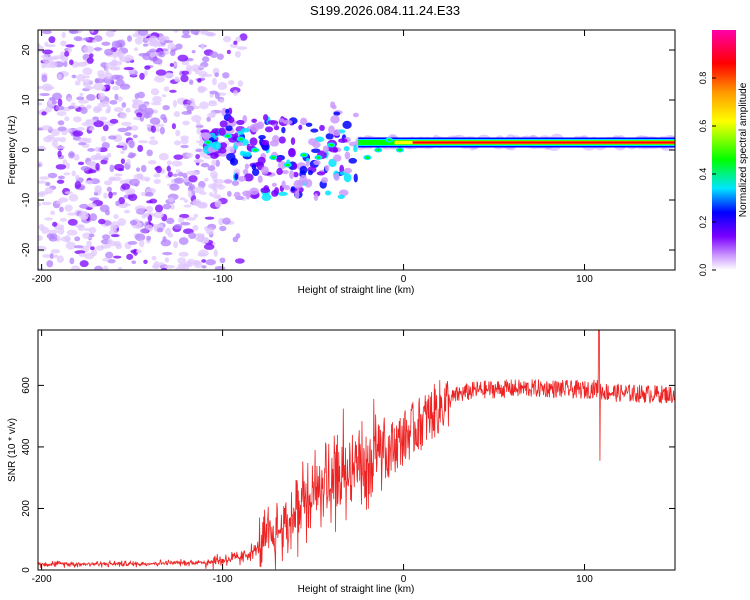  I want to click on y-tick-label: 0, so click(26, 150).